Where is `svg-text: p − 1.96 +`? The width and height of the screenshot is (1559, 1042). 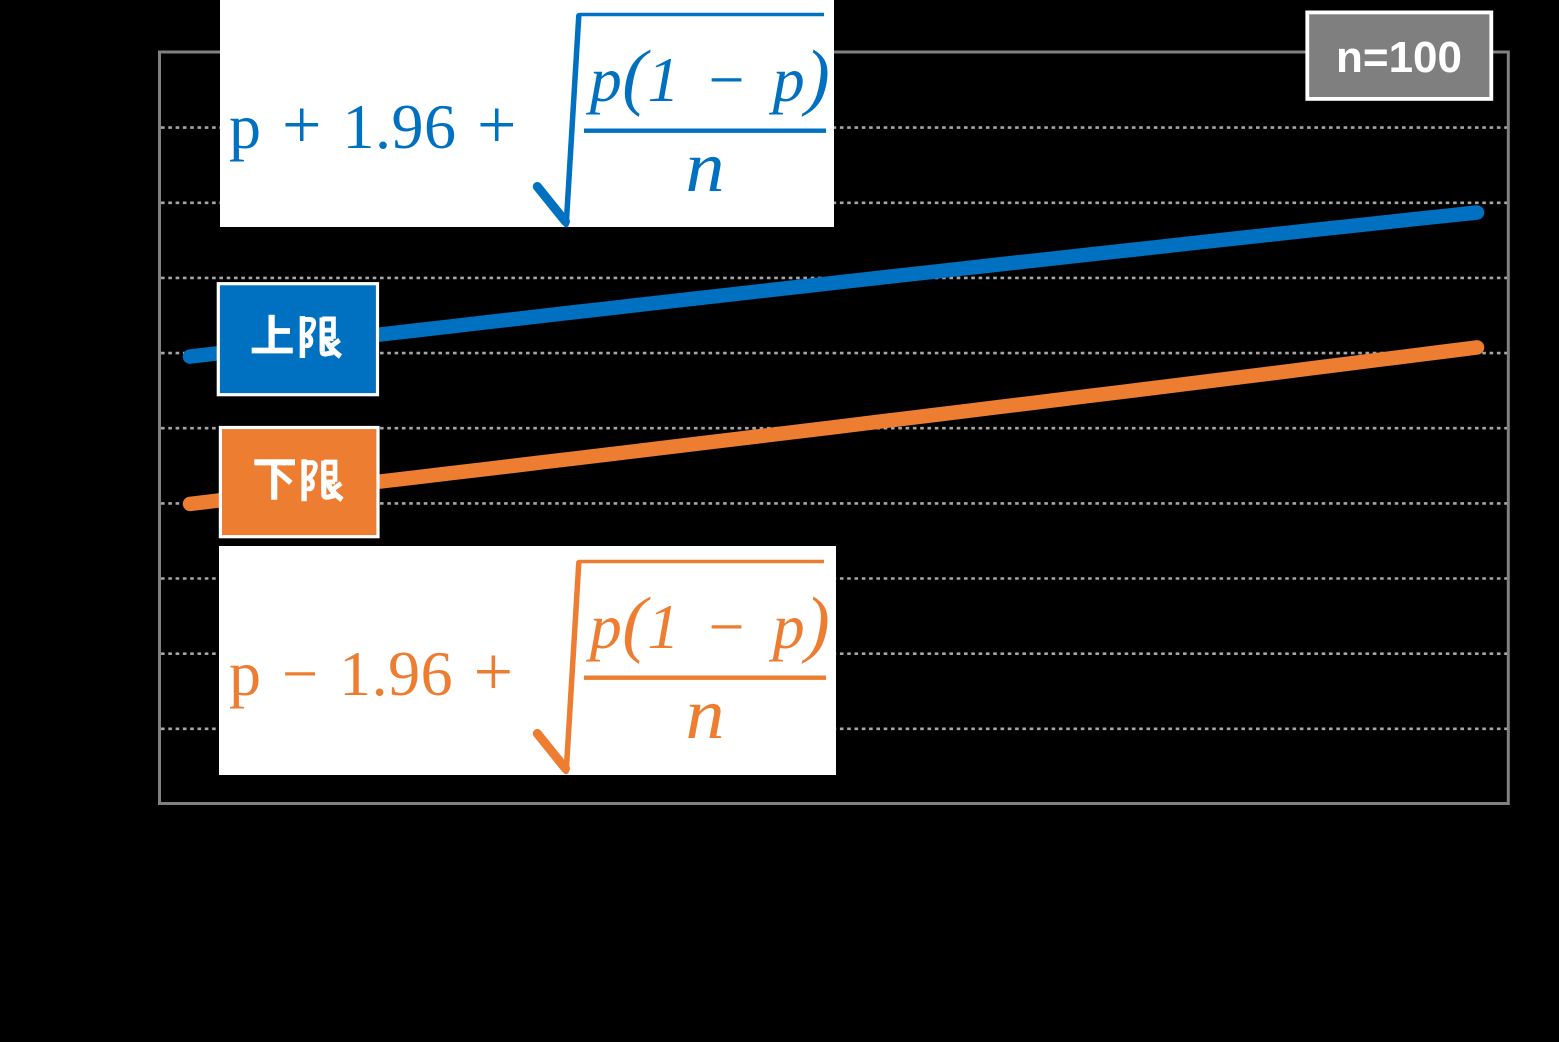
svg-text: p − 1.96 + is located at coordinates (371, 672).